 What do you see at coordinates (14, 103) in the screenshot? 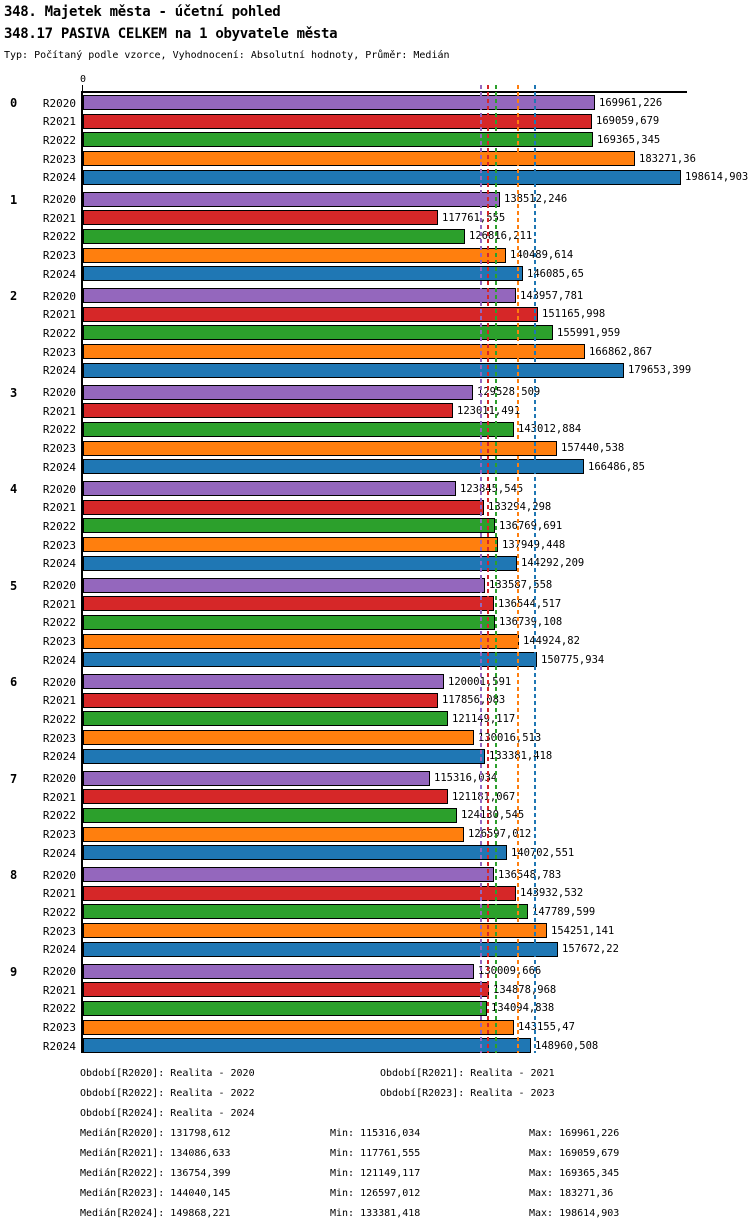
I see `group-label: 0` at bounding box center [14, 103].